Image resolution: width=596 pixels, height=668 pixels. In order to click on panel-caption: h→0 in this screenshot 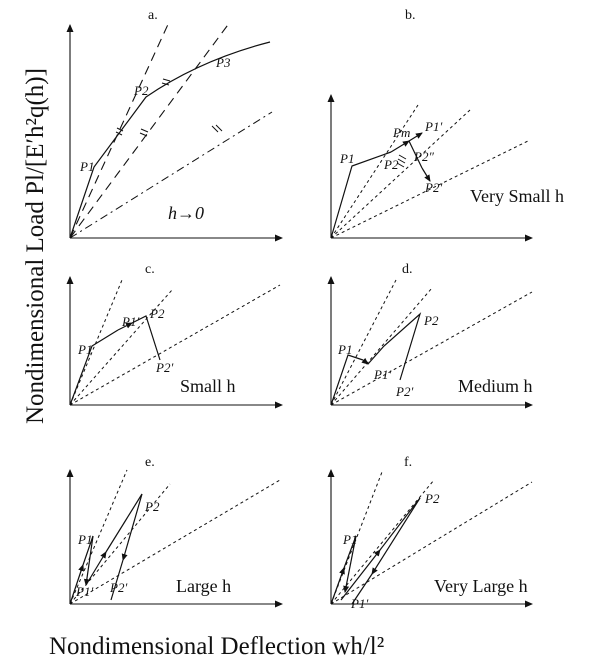, I will do `click(186, 213)`.